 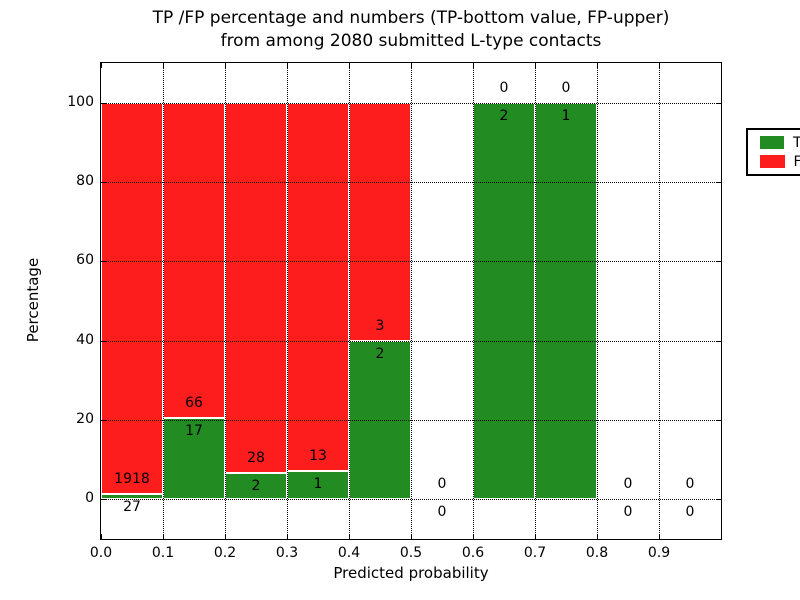 I want to click on legend-swatch-tp-icon, so click(x=772, y=142).